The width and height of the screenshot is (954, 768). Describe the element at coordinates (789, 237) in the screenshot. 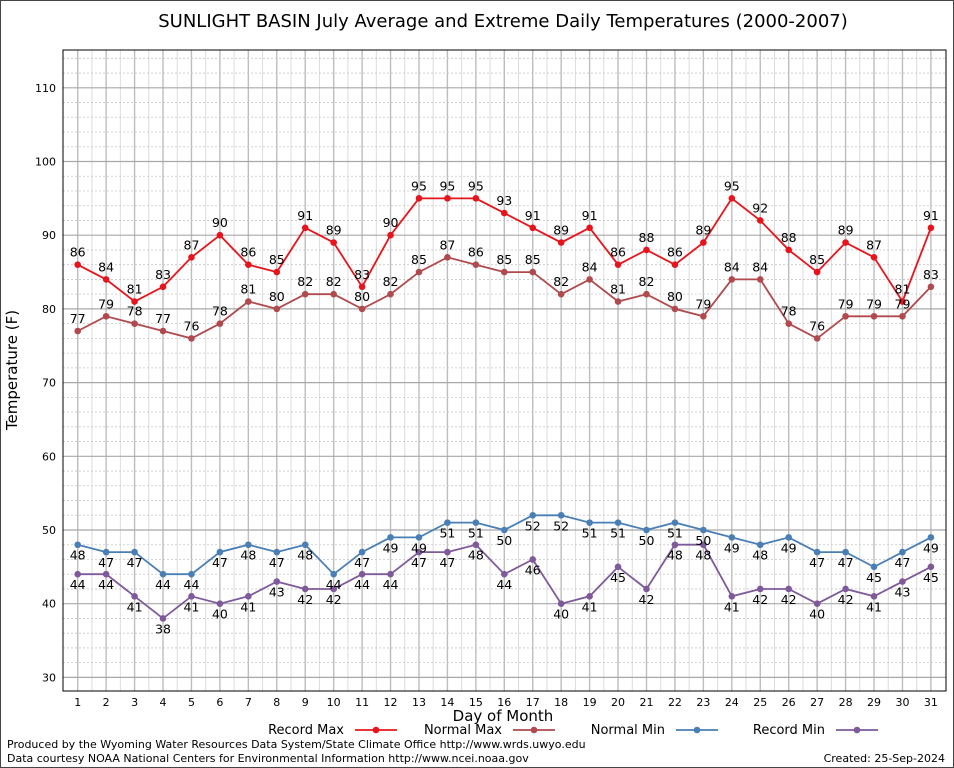

I see `data-label: 88` at that location.